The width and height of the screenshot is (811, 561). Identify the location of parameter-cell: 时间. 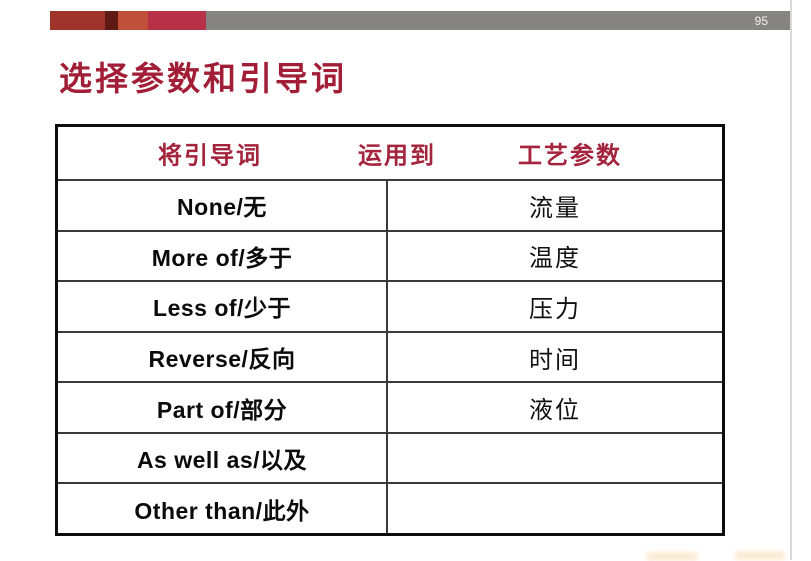
(555, 360).